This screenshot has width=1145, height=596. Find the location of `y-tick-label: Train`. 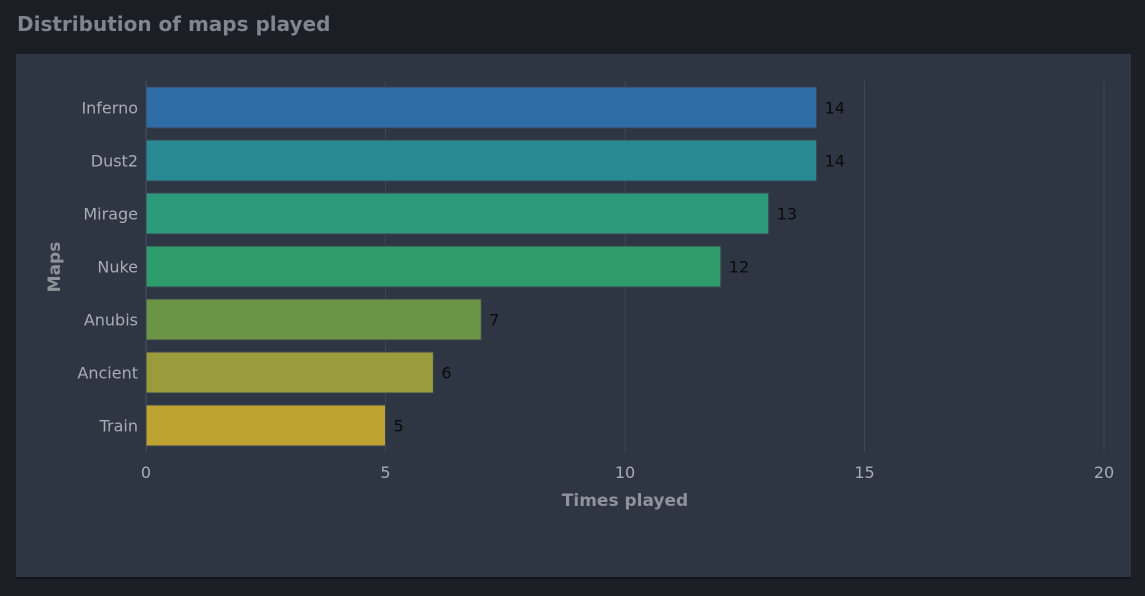

y-tick-label: Train is located at coordinates (118, 426).